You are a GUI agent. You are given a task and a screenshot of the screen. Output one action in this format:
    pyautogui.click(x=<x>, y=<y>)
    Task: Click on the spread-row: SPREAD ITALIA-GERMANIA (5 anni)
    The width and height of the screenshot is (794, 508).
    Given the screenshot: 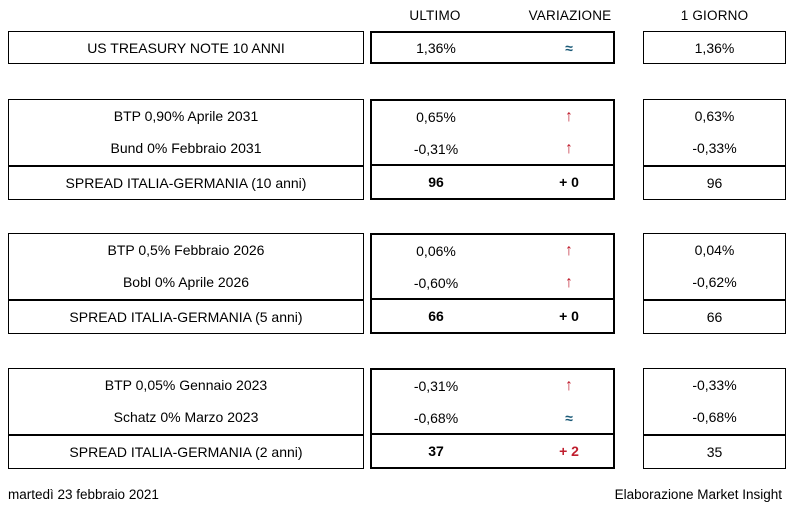 What is the action you would take?
    pyautogui.click(x=186, y=315)
    